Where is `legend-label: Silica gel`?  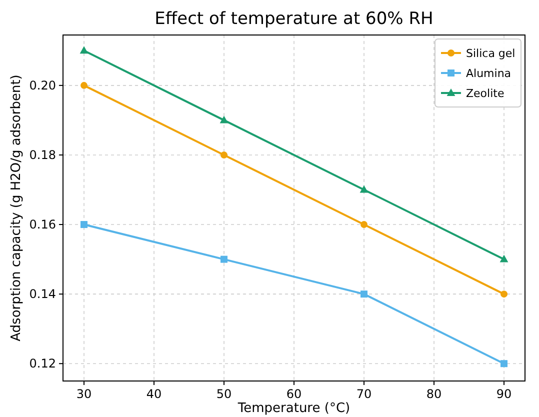
legend-label: Silica gel is located at coordinates (491, 53).